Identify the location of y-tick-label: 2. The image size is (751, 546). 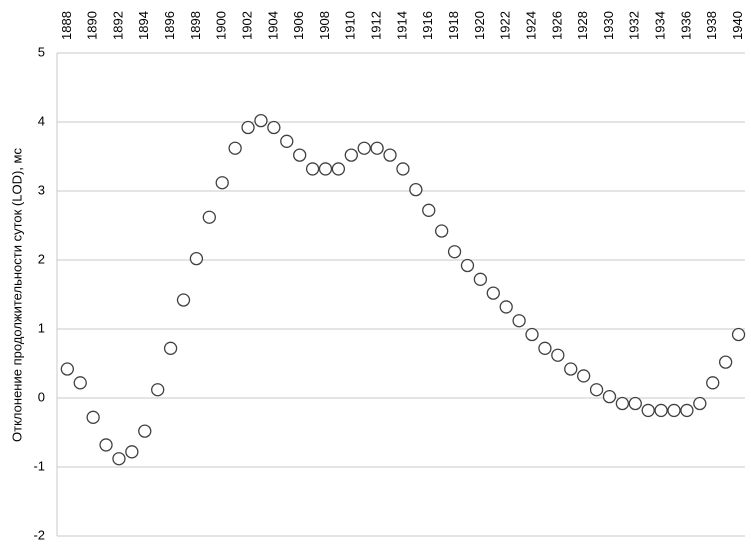
(41, 258).